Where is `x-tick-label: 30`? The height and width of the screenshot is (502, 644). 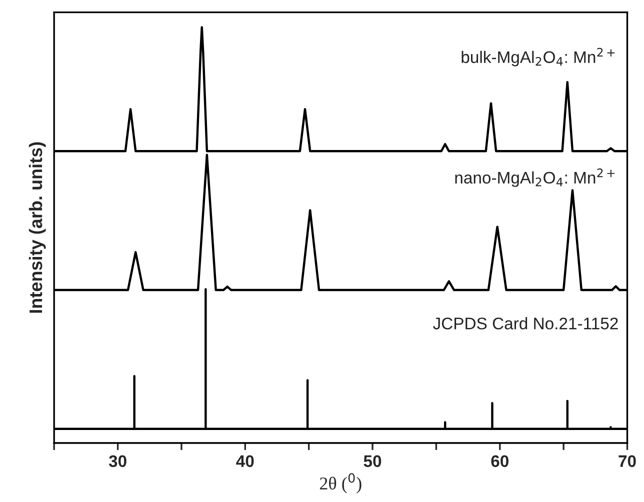
x-tick-label: 30 is located at coordinates (117, 461).